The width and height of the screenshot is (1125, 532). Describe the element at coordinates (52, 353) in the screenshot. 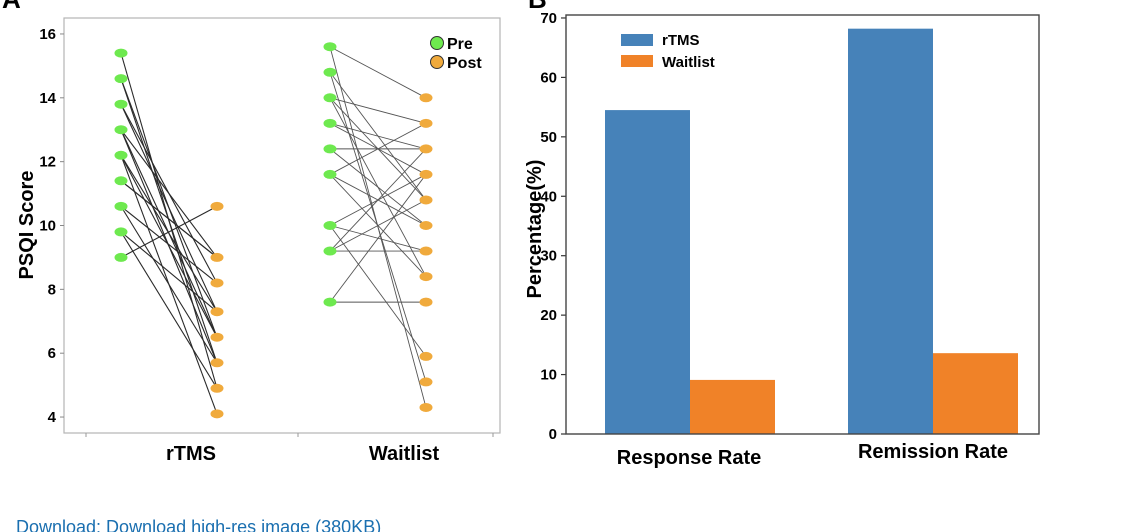

I see `panel-a-y-tick-label: 6` at that location.